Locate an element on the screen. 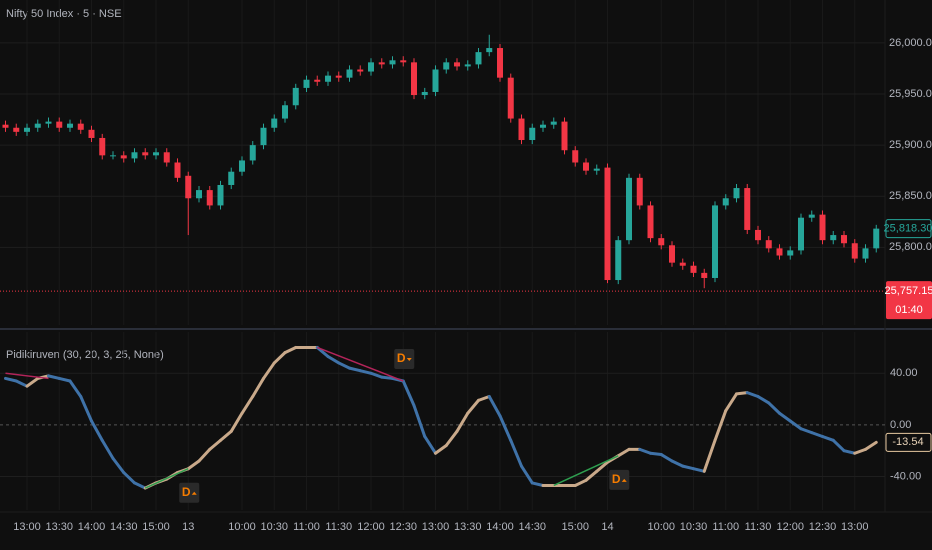 The width and height of the screenshot is (932, 550). y-tick-label: 40.00 is located at coordinates (904, 373).